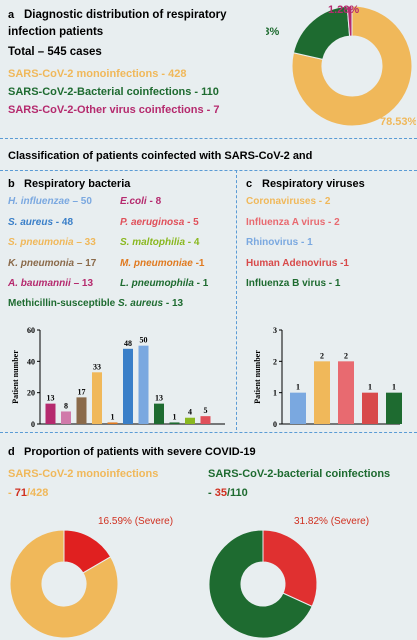 This screenshot has height=640, width=417. Describe the element at coordinates (51, 398) in the screenshot. I see `bacteria-value-0: 13` at that location.